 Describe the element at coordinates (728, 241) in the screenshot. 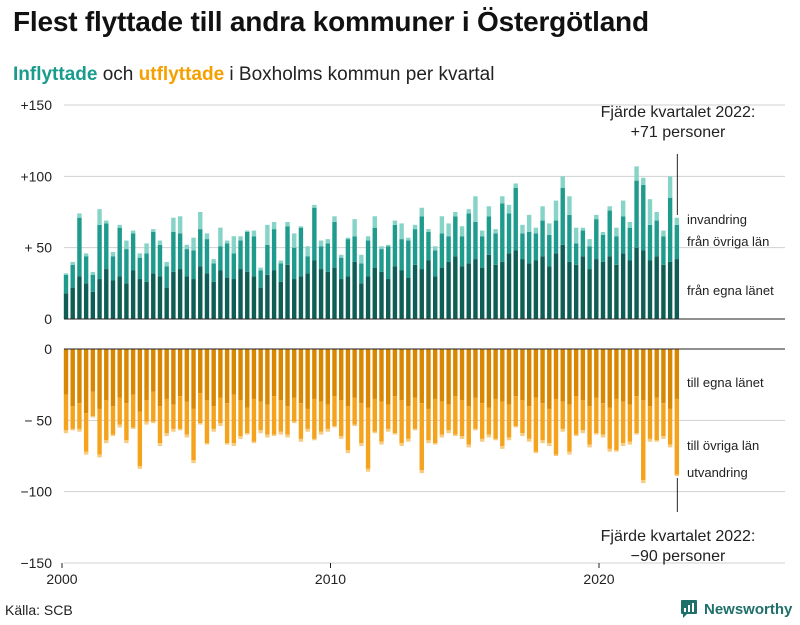

I see `series-label-top-1: från övriga län` at that location.